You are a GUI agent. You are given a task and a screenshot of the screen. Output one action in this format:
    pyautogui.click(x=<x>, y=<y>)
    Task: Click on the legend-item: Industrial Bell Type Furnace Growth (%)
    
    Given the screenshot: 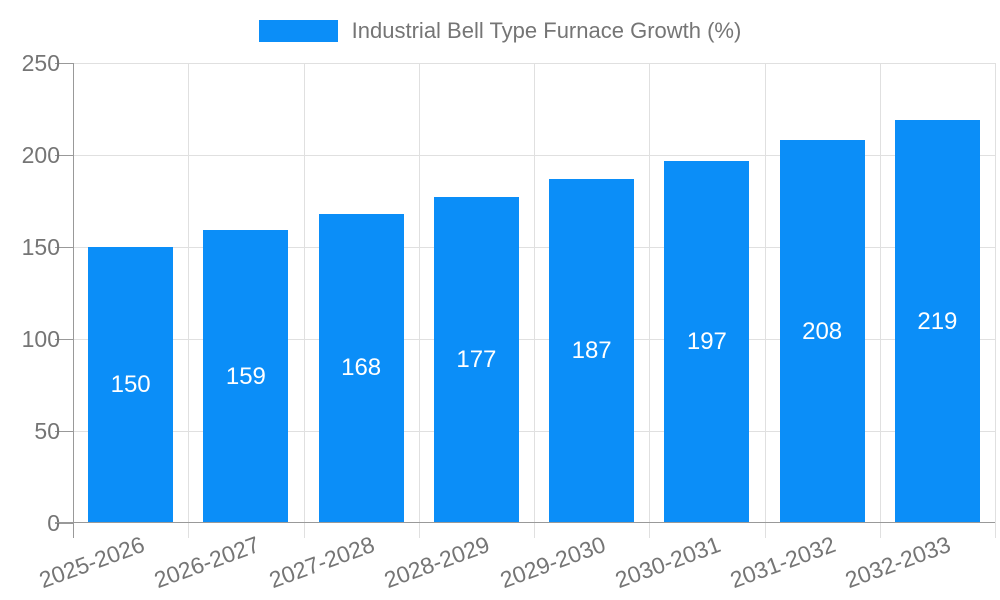 What is the action you would take?
    pyautogui.click(x=500, y=31)
    